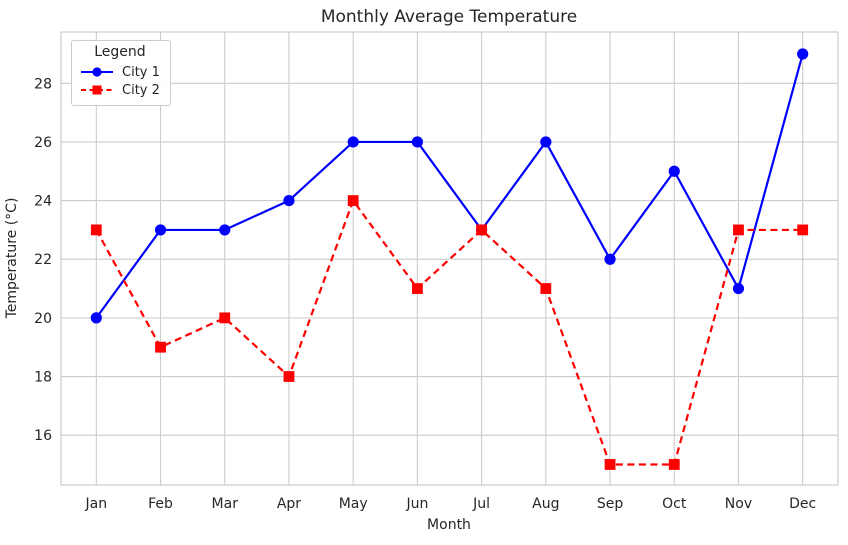 Image resolution: width=848 pixels, height=545 pixels. What do you see at coordinates (289, 504) in the screenshot?
I see `x-tick-apr: Apr` at bounding box center [289, 504].